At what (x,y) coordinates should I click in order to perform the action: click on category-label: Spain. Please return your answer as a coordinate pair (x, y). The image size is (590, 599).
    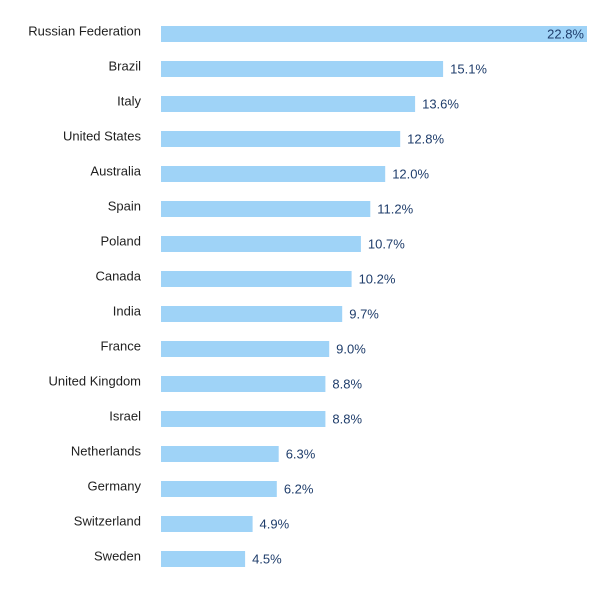
    Looking at the image, I should click on (124, 205).